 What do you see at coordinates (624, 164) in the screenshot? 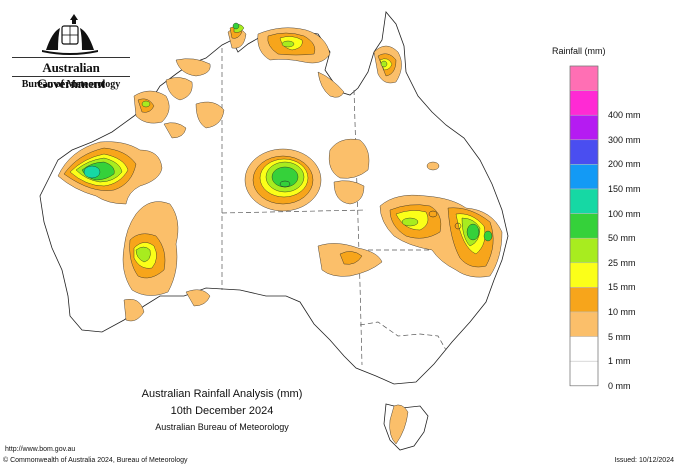
I see `legend-label: 200 mm` at bounding box center [624, 164].